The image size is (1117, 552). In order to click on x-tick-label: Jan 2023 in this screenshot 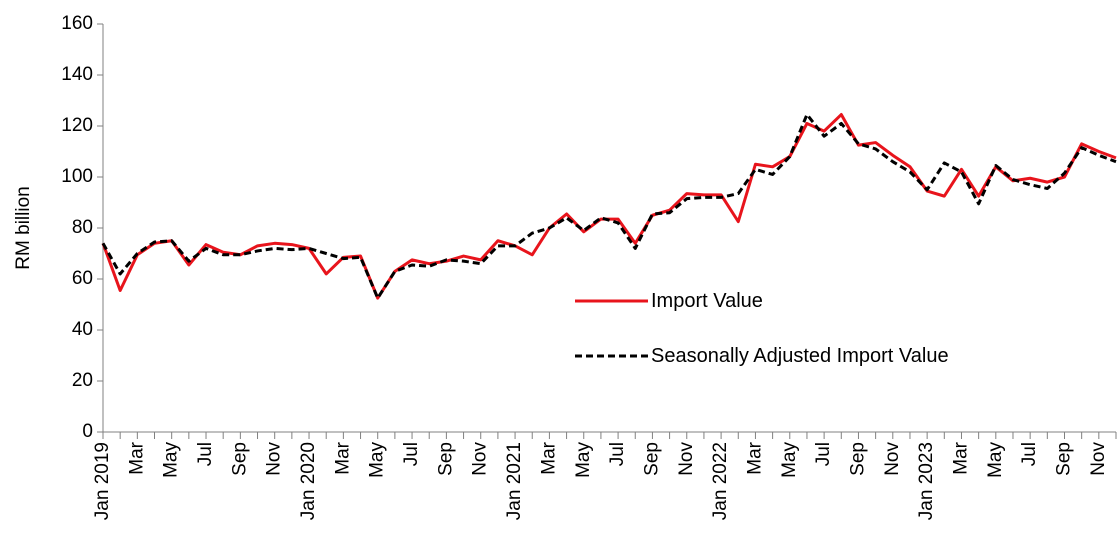, I will do `click(926, 481)`.